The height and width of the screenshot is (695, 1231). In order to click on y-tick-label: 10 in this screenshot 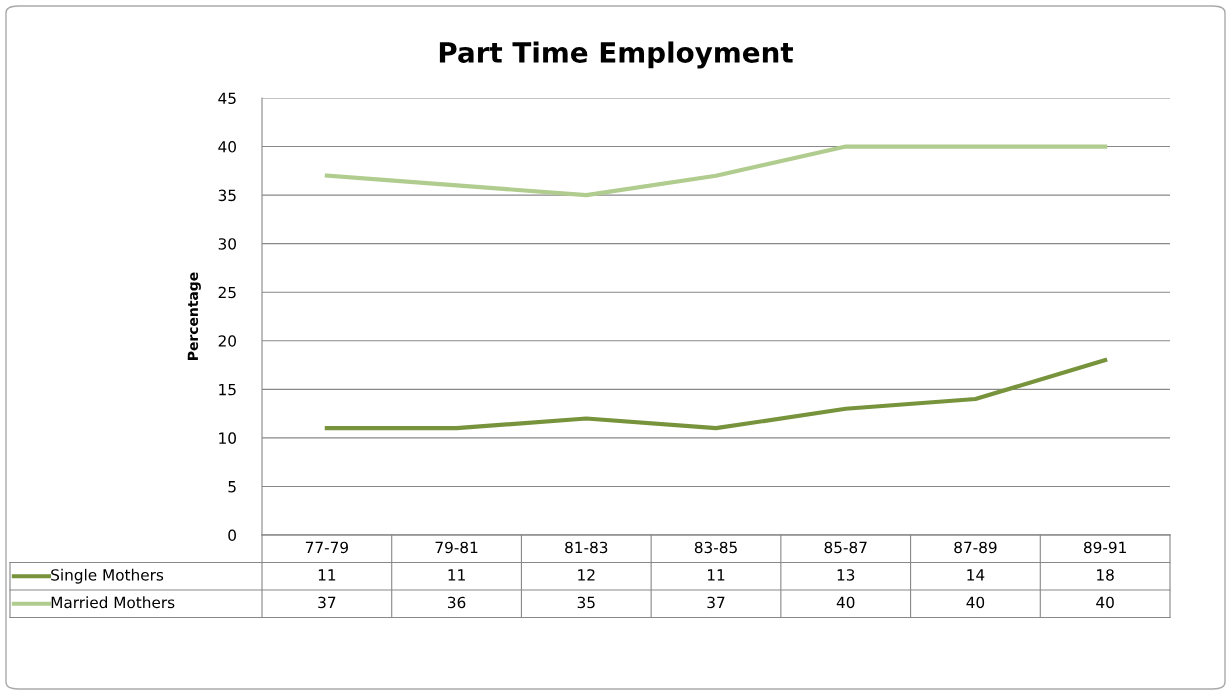, I will do `click(227, 438)`.